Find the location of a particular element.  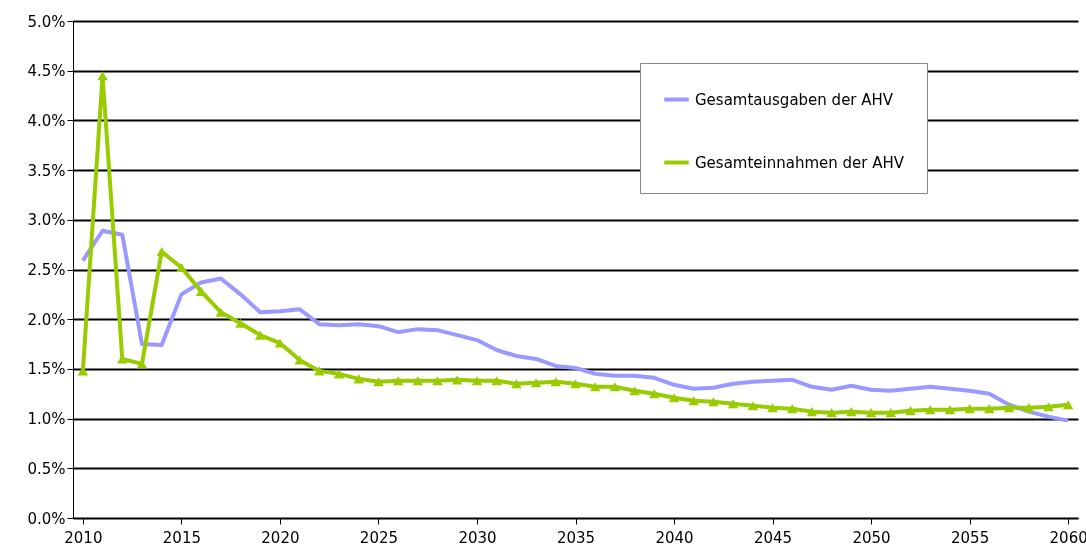

y-tick-label: 0.0% is located at coordinates (46, 518).